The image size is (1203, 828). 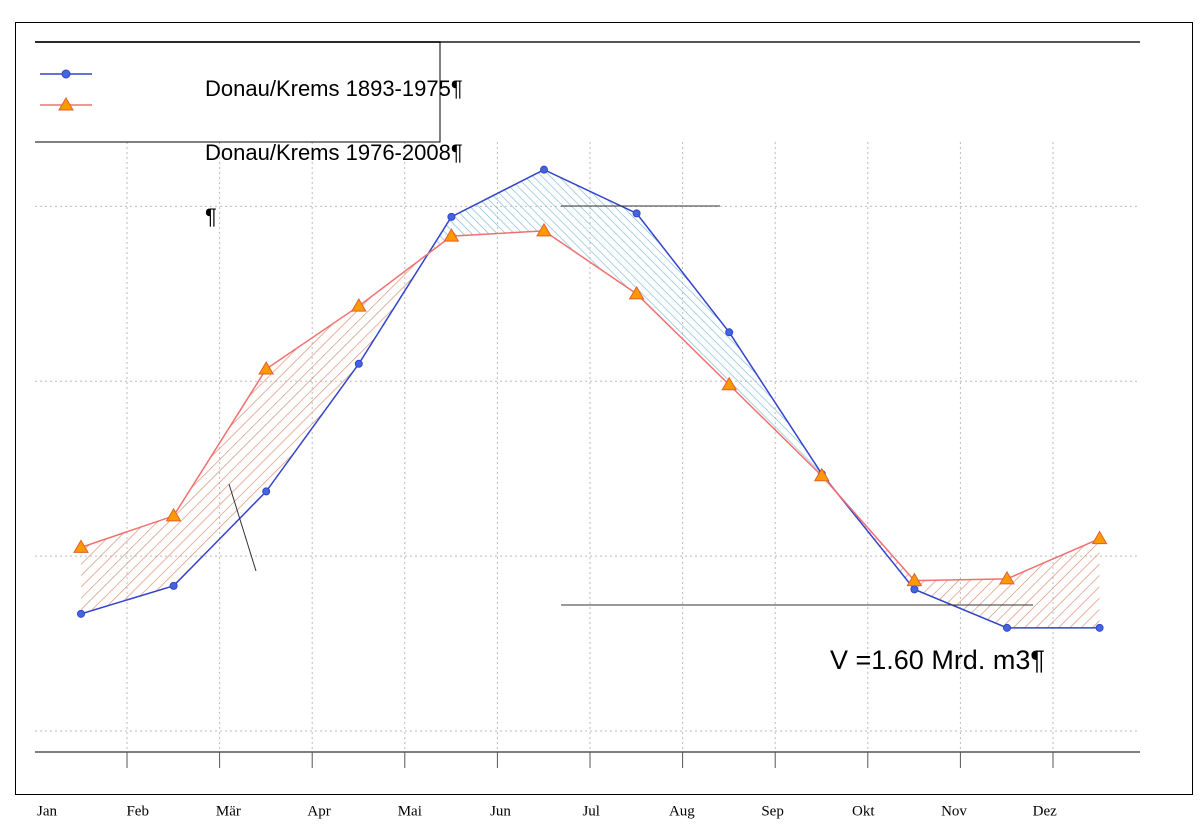 What do you see at coordinates (318, 811) in the screenshot?
I see `x-tick-label: Apr` at bounding box center [318, 811].